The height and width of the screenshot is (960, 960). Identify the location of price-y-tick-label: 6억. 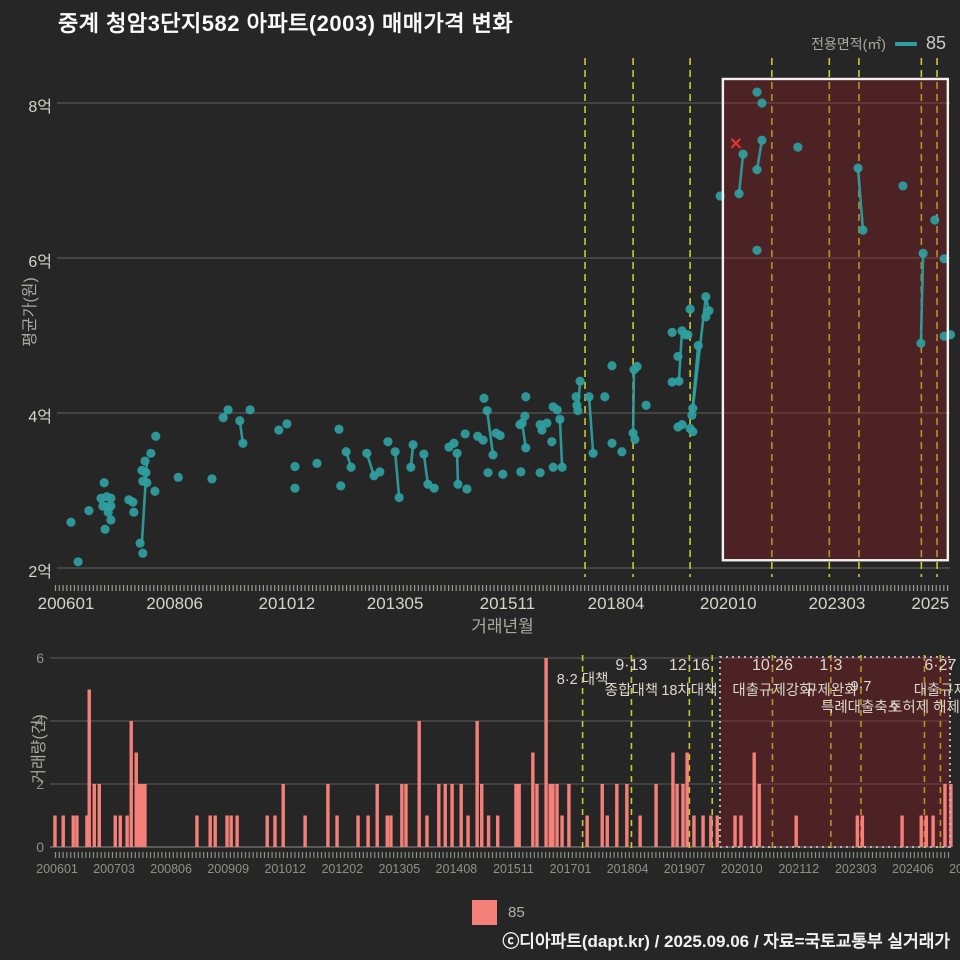
(40, 262).